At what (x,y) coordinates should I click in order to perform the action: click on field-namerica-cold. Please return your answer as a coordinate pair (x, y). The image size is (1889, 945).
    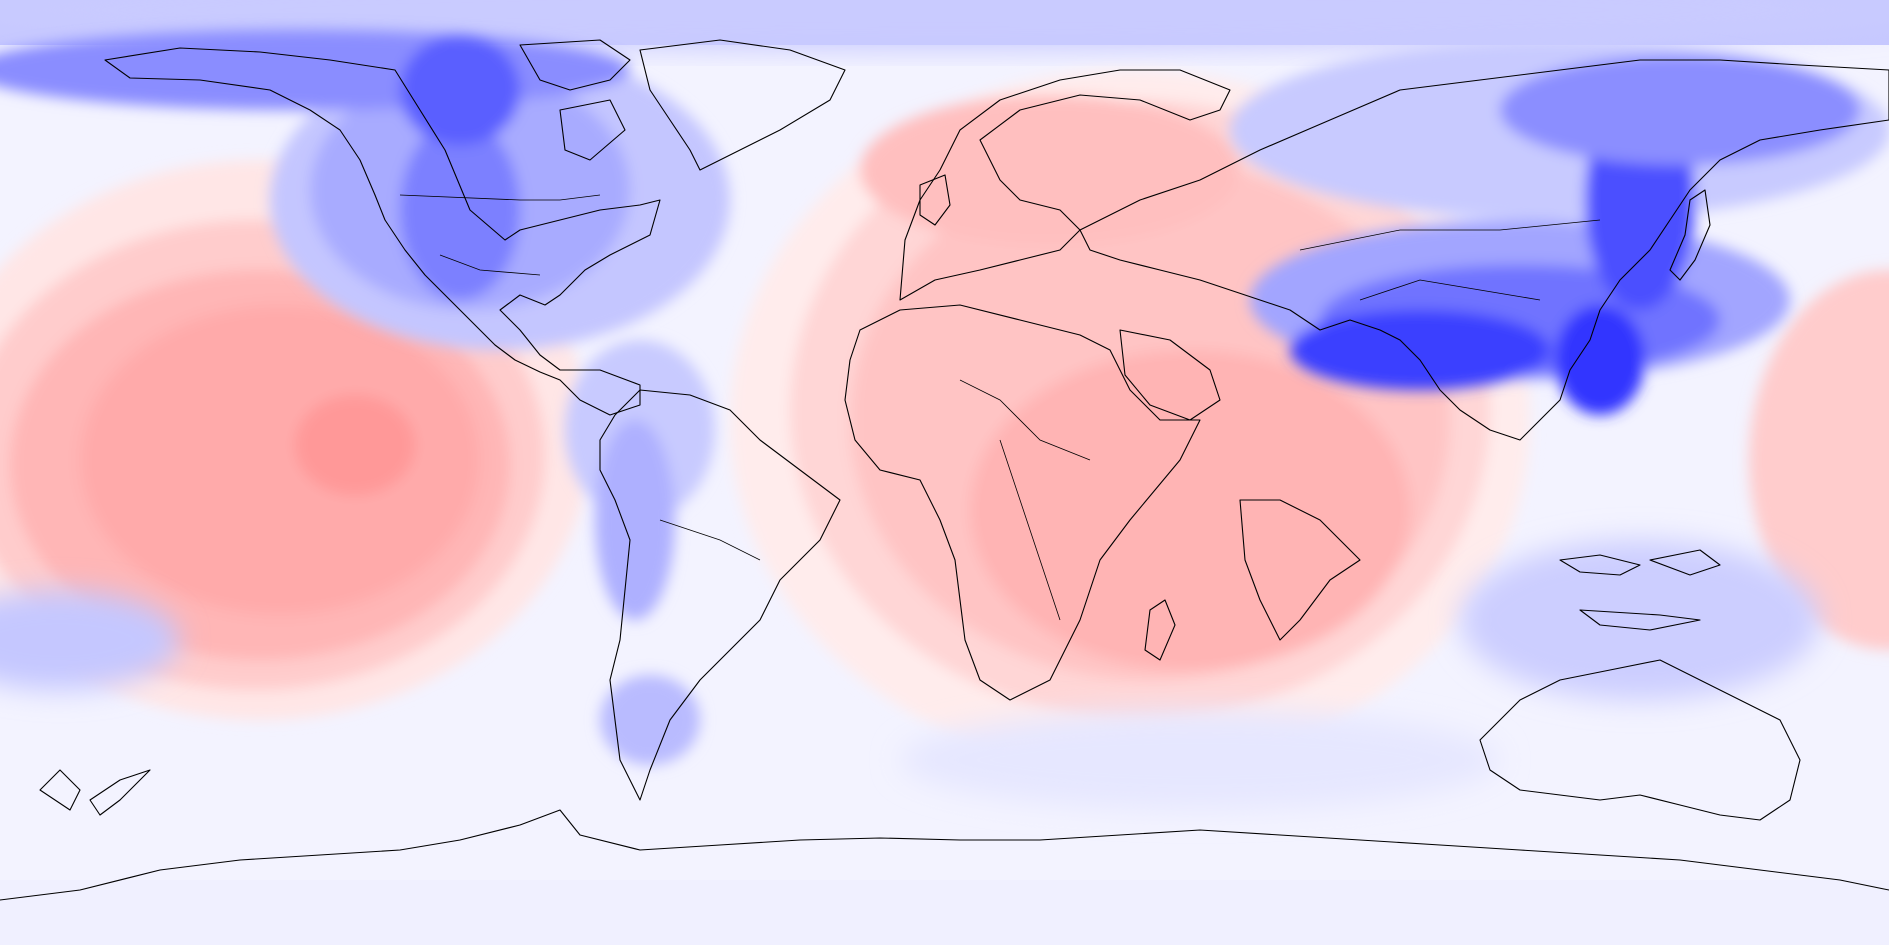
    Looking at the image, I should click on (365, 190).